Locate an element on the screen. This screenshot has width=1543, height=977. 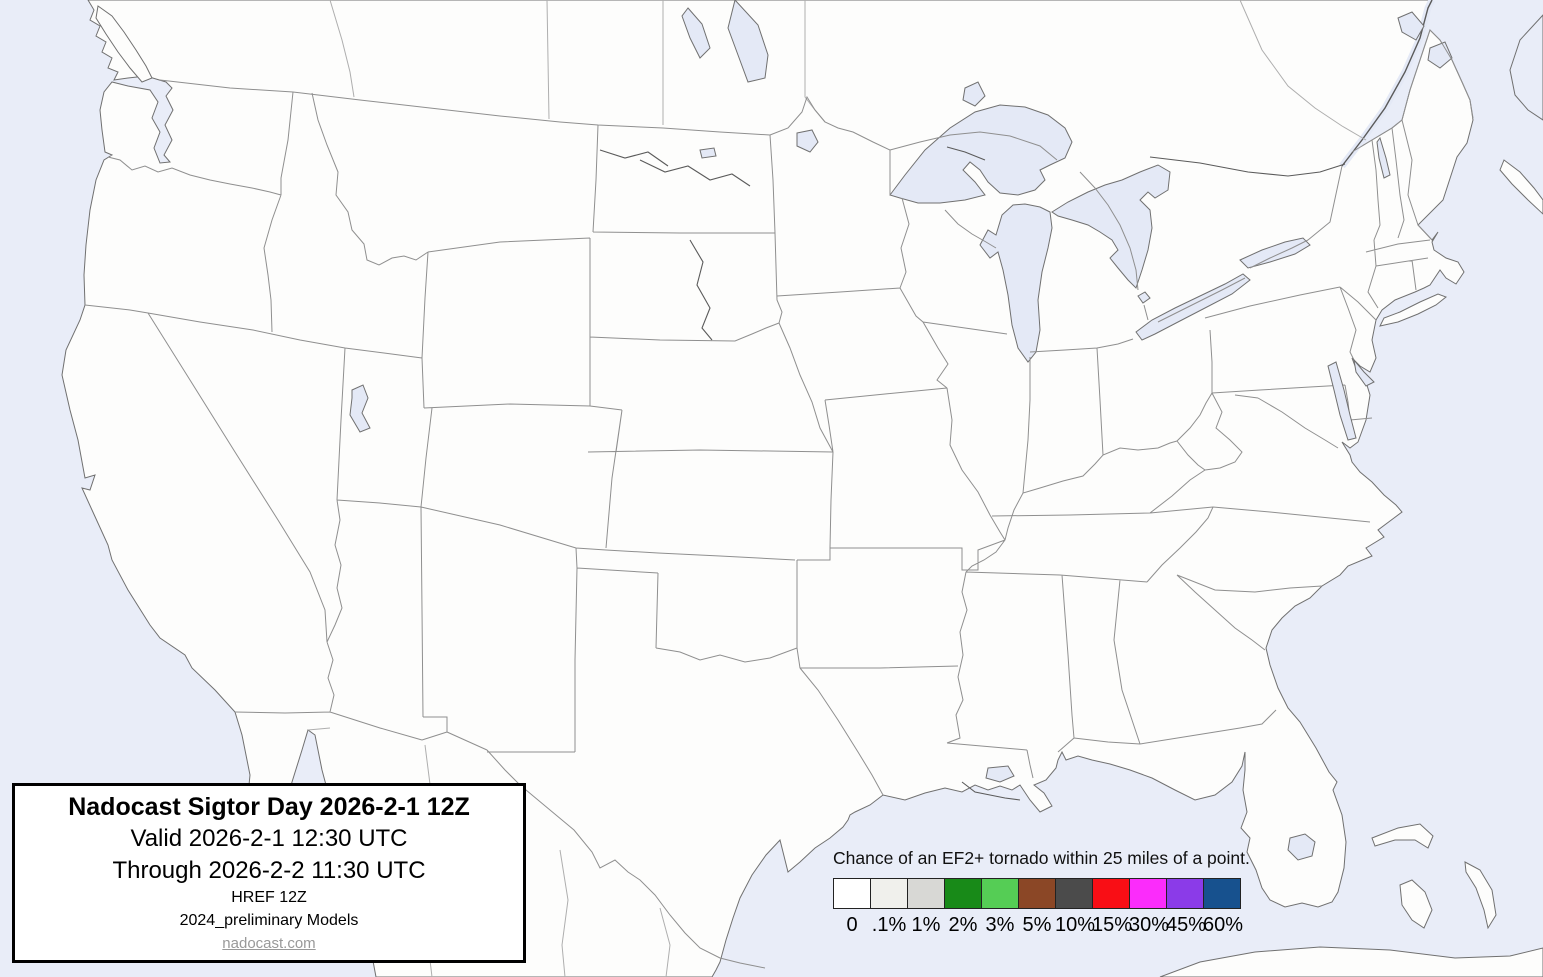
legend-swatch-60% is located at coordinates (1222, 893).